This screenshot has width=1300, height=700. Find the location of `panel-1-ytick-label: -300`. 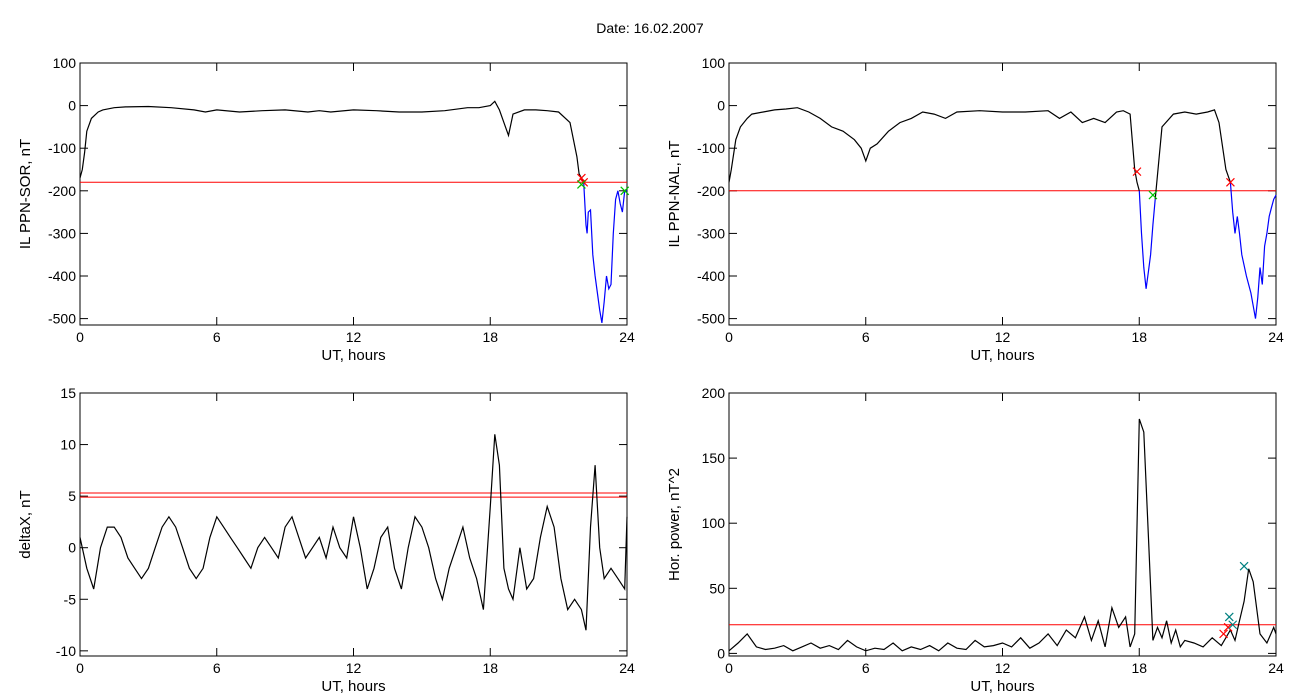

panel-1-ytick-label: -300 is located at coordinates (62, 233).